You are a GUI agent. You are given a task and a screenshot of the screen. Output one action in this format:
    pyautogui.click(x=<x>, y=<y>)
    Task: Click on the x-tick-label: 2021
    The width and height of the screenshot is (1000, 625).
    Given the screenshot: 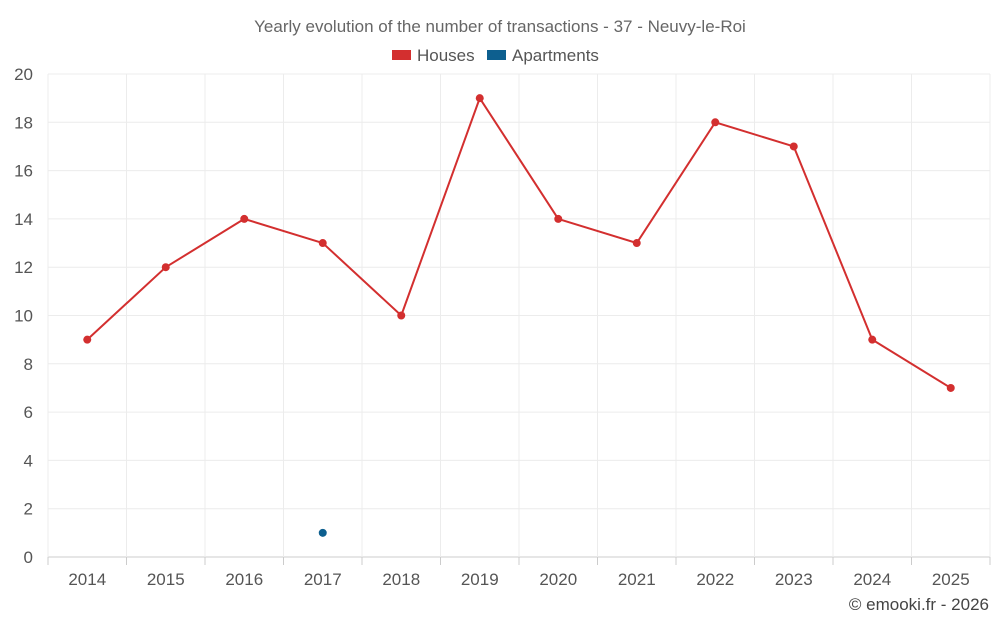 What is the action you would take?
    pyautogui.click(x=637, y=579)
    